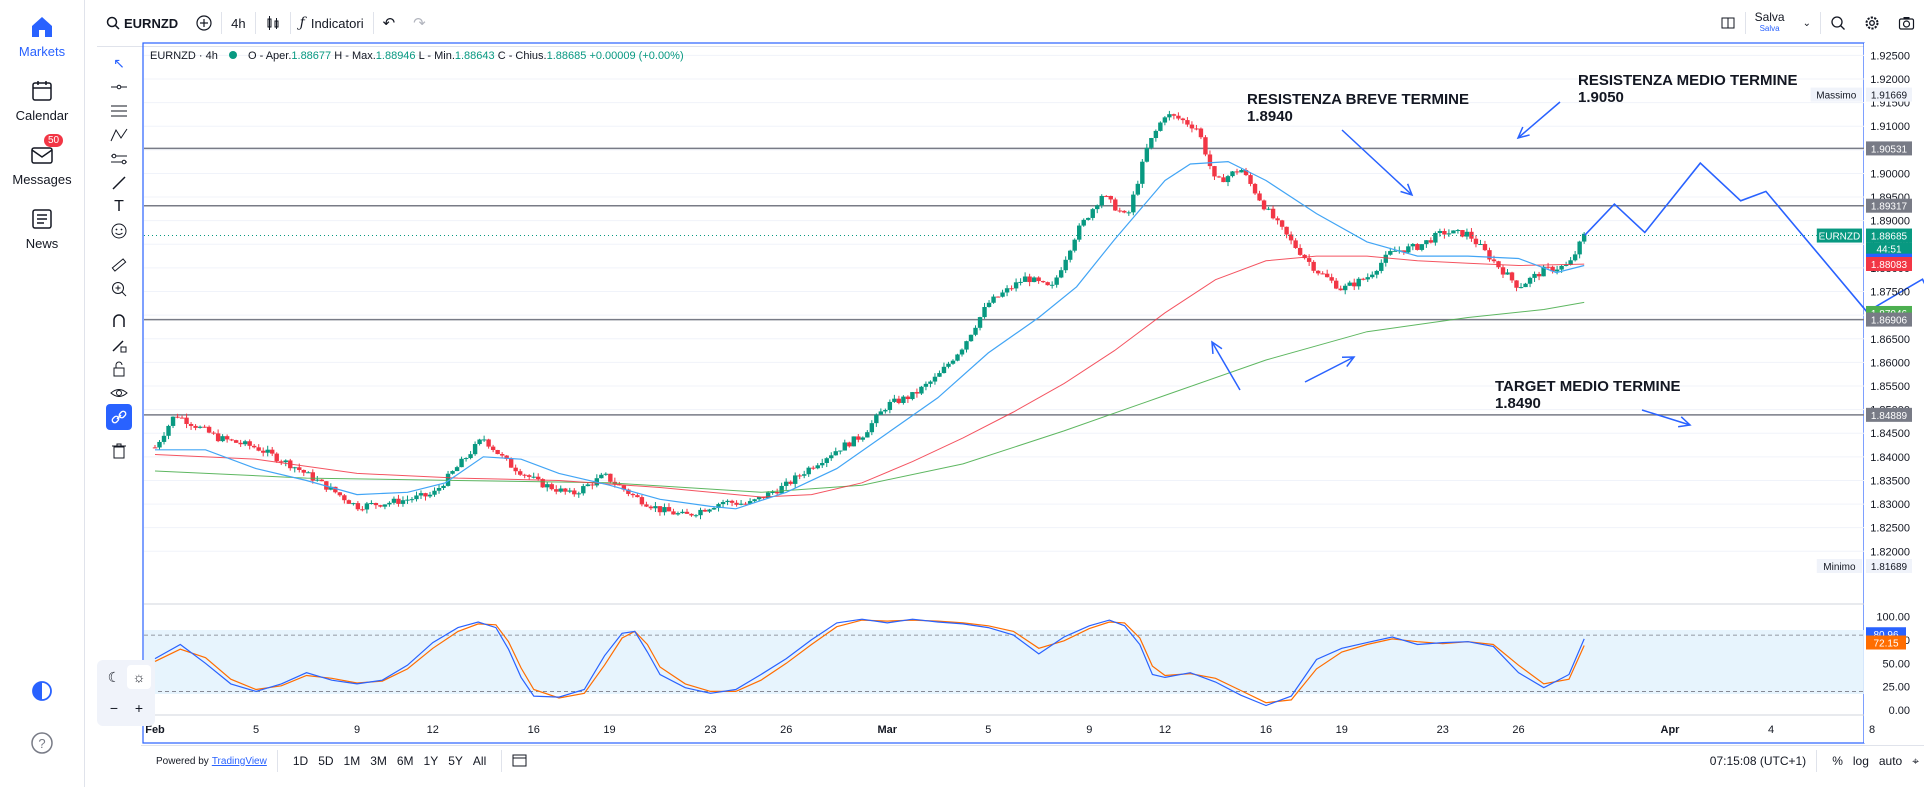 The width and height of the screenshot is (1924, 787). What do you see at coordinates (300, 761) in the screenshot?
I see `range-1d: 1D` at bounding box center [300, 761].